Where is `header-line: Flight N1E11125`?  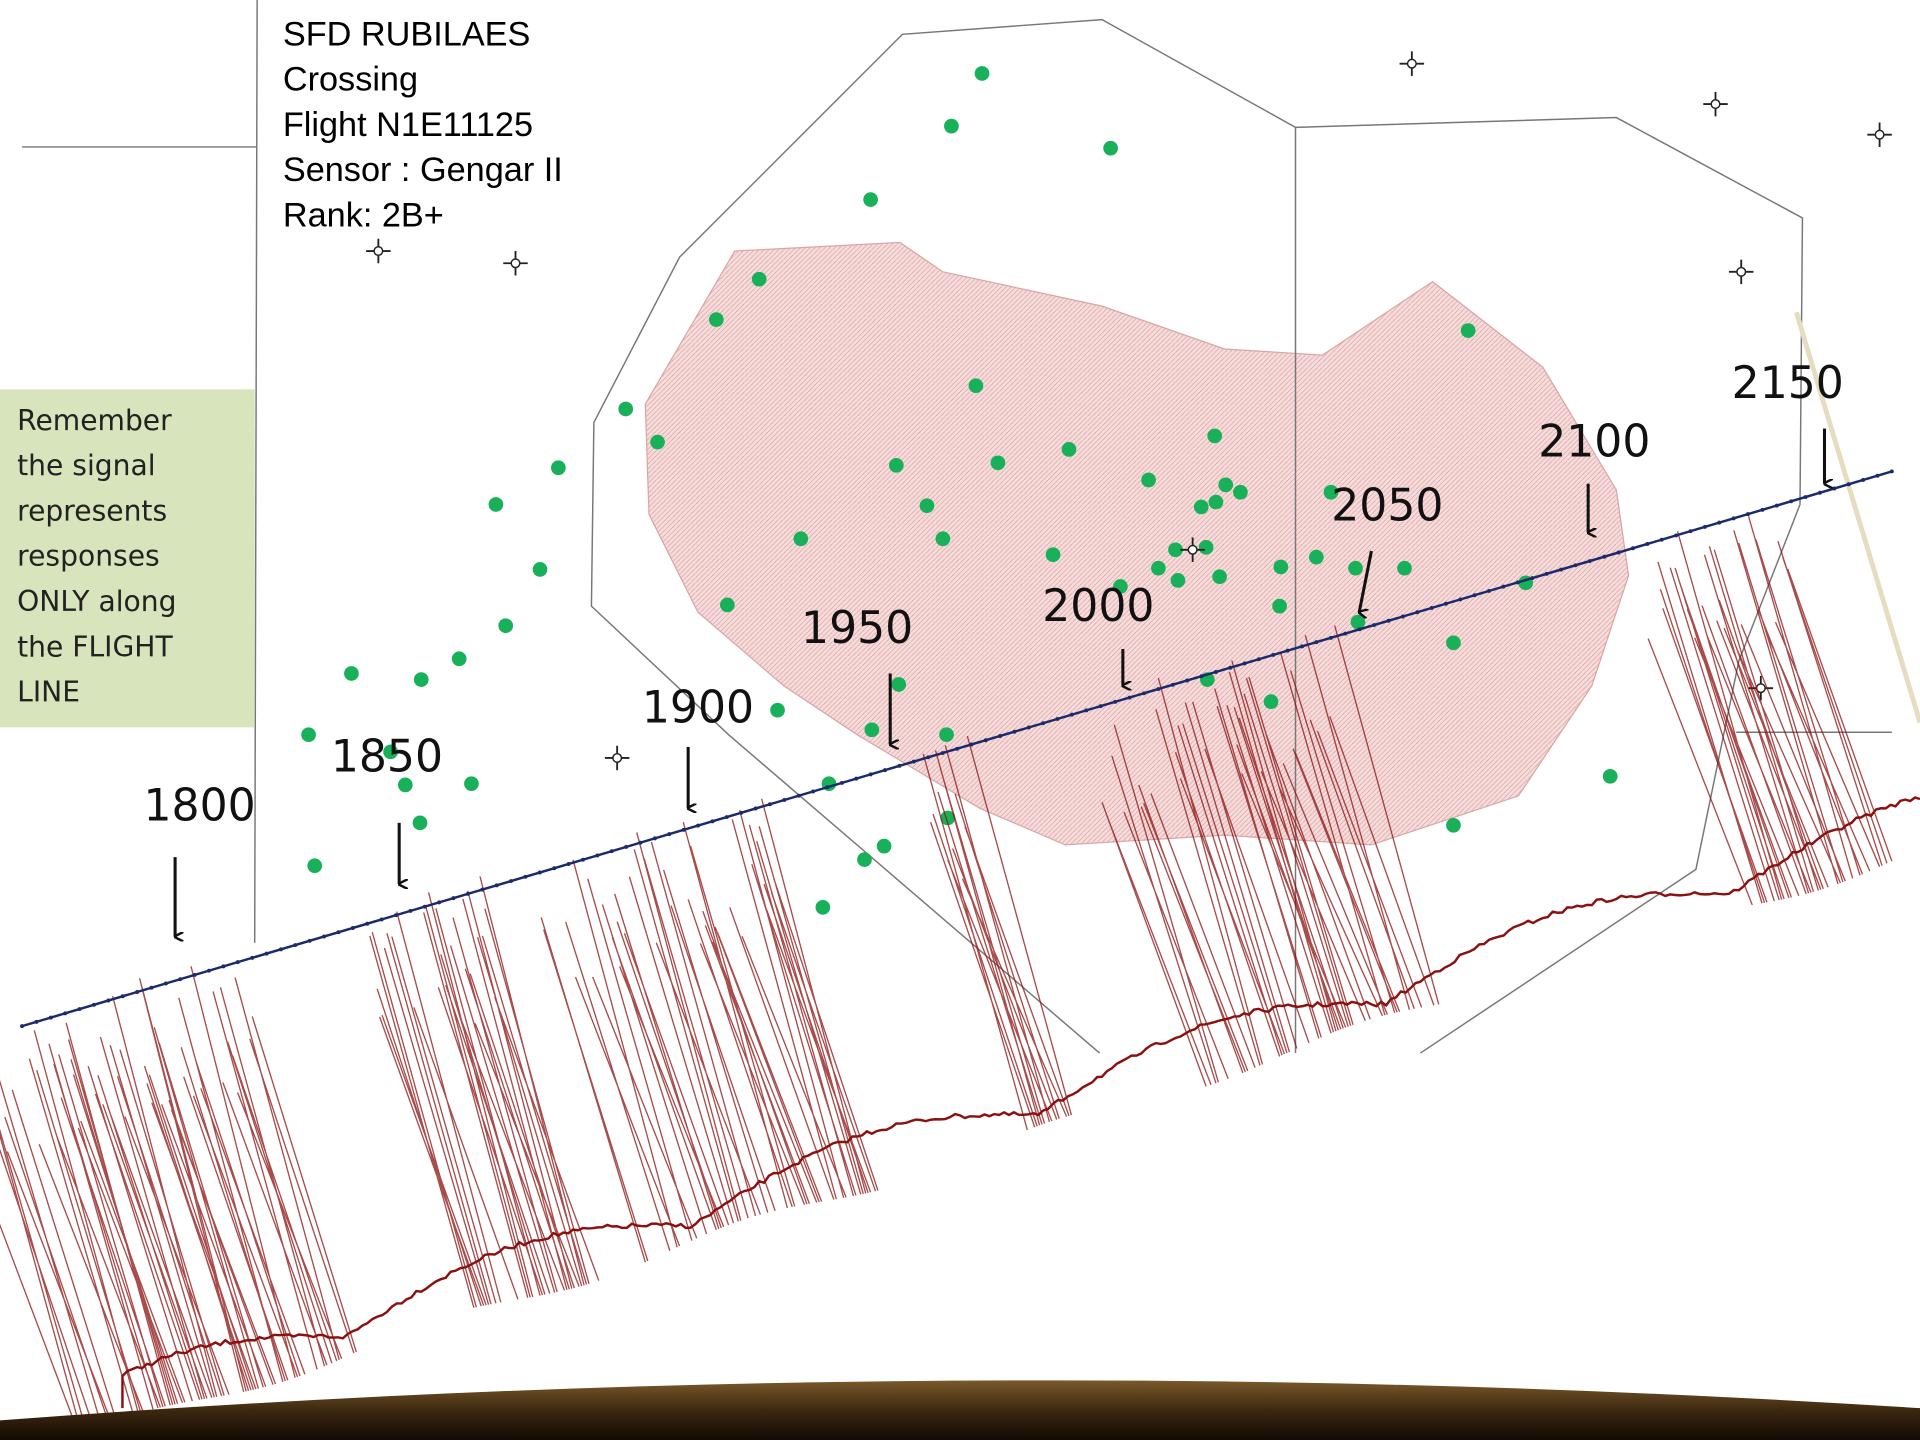
header-line: Flight N1E11125 is located at coordinates (408, 125).